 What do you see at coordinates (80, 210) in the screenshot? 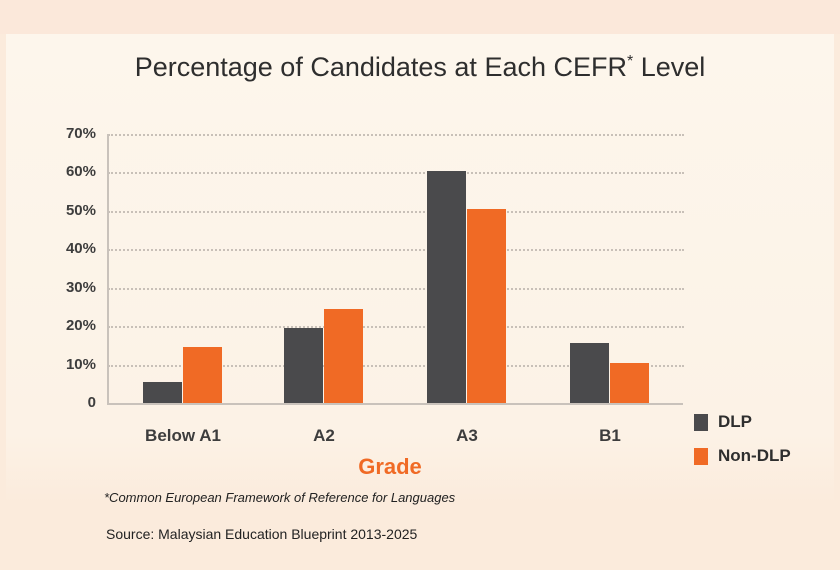
I see `y-tick-label: 50%` at bounding box center [80, 210].